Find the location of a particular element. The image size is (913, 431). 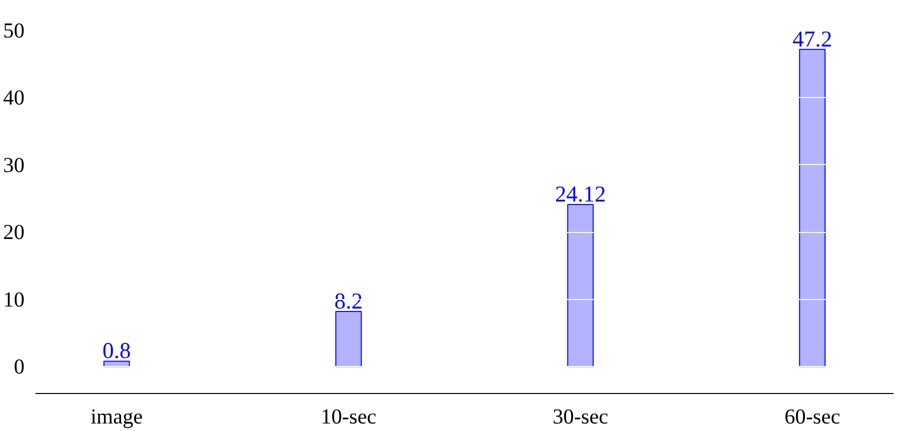

y-tick-label: 0 is located at coordinates (19, 366).